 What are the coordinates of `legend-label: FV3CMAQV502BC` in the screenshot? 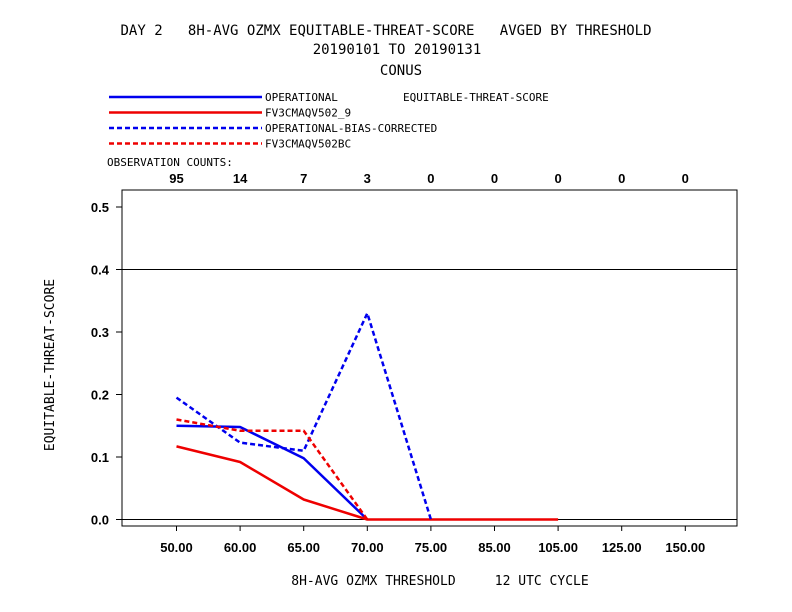 It's located at (308, 144).